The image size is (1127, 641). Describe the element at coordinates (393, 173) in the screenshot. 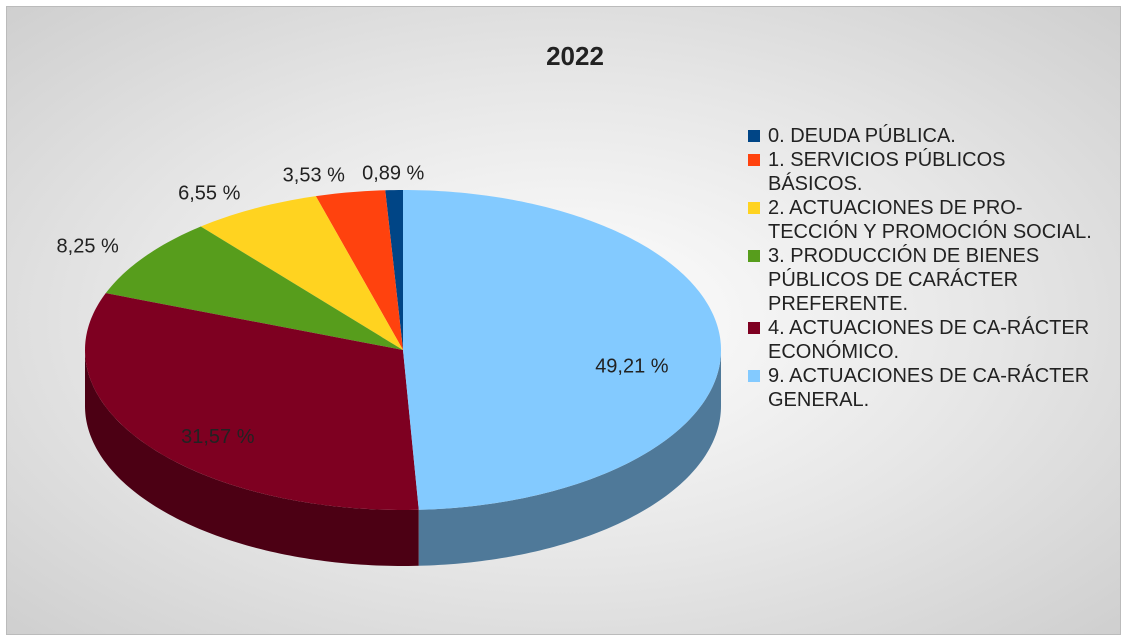

I see `data-label: 0,89 %` at that location.